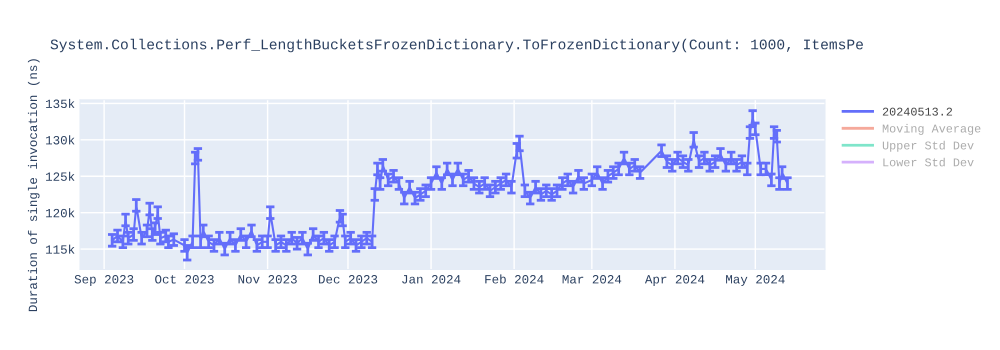 Image resolution: width=1000 pixels, height=350 pixels. What do you see at coordinates (60, 213) in the screenshot?
I see `y-tick-label: 120k` at bounding box center [60, 213].